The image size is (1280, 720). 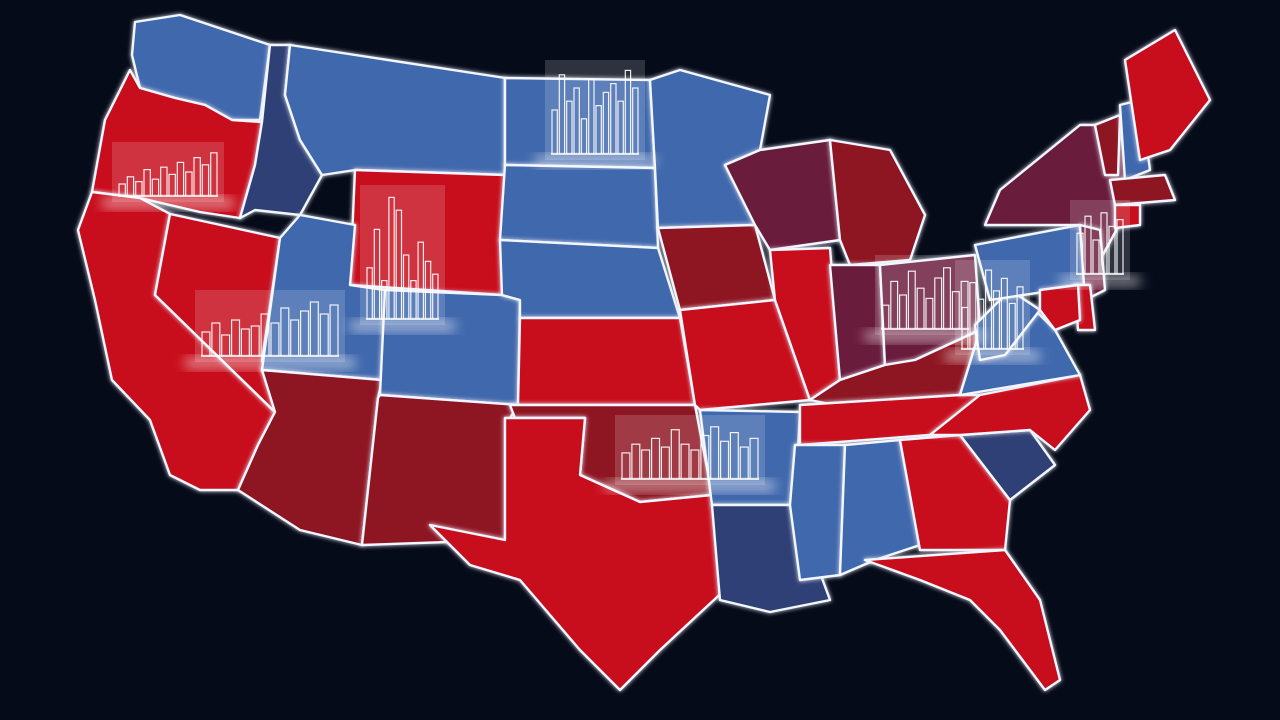 I want to click on state-ct, so click(x=1127, y=216).